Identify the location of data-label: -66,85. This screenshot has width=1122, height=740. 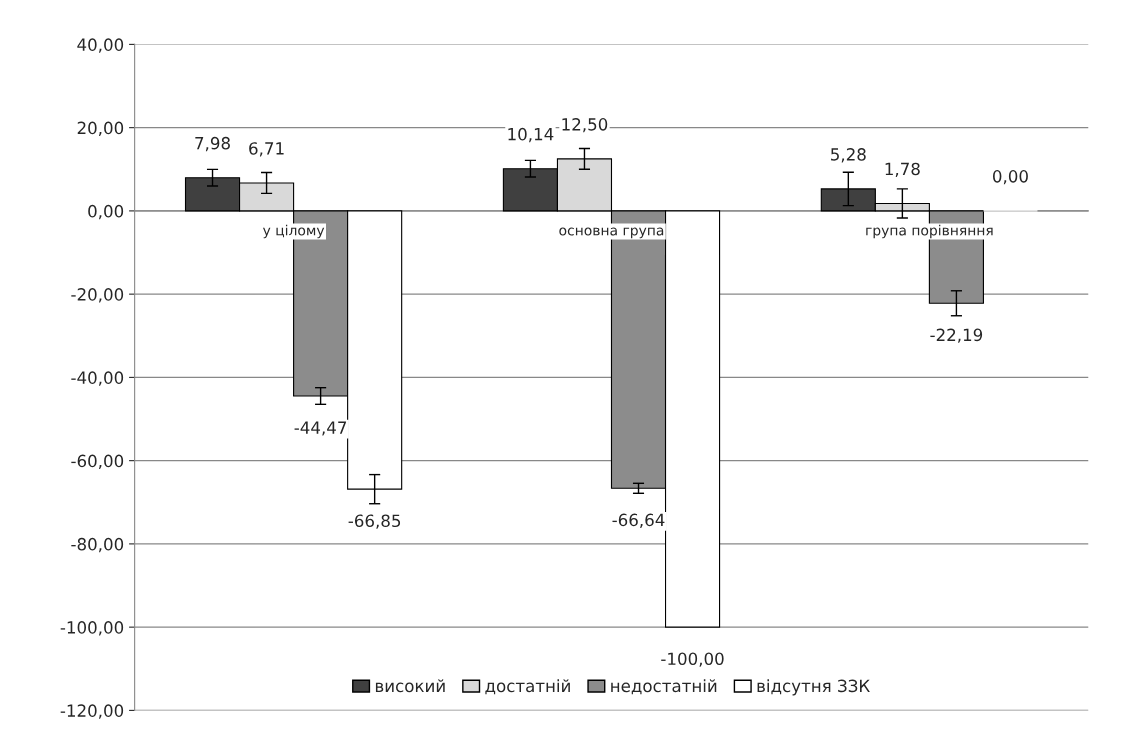
(374, 521).